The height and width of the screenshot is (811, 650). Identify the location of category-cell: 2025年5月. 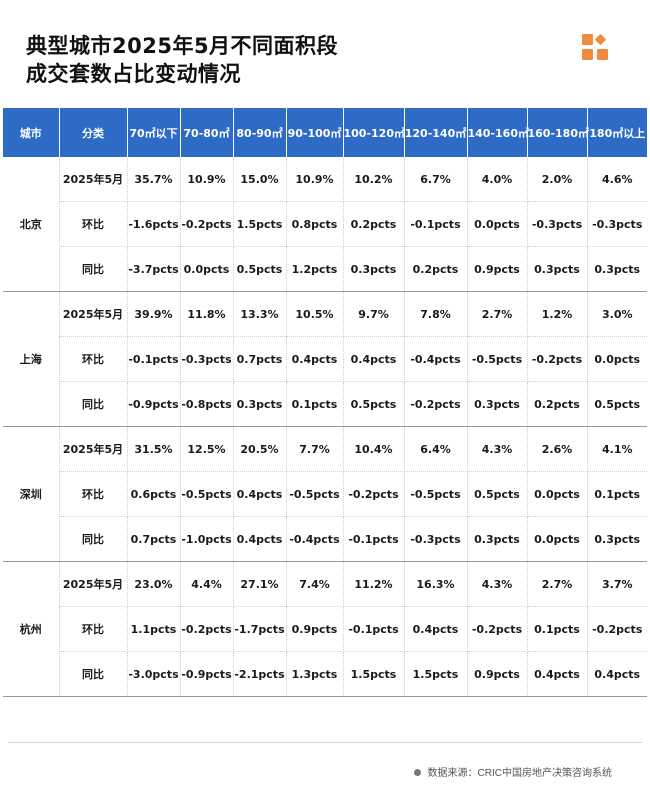
(93, 179).